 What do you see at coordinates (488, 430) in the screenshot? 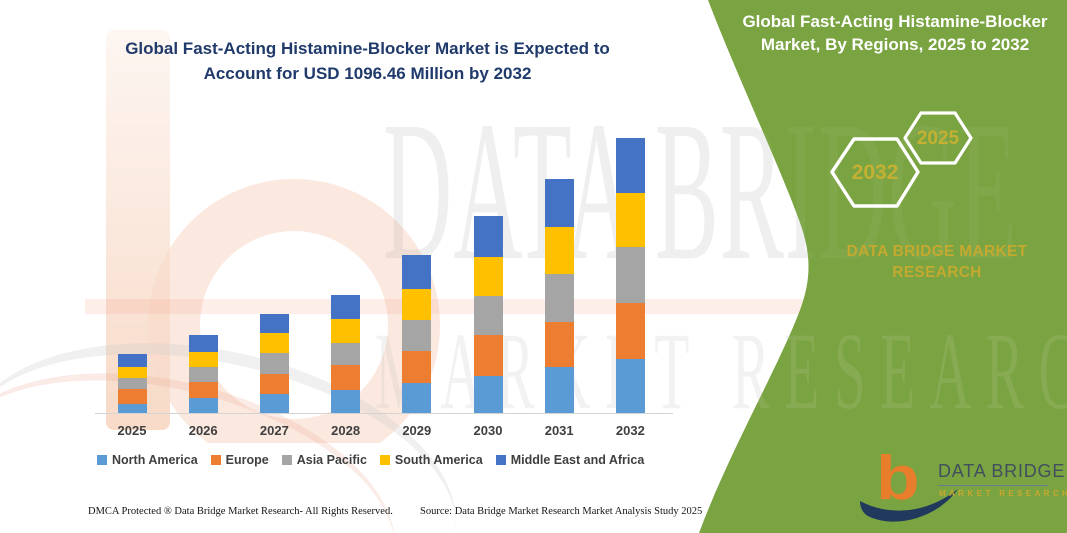
I see `x-axis-label: 2030` at bounding box center [488, 430].